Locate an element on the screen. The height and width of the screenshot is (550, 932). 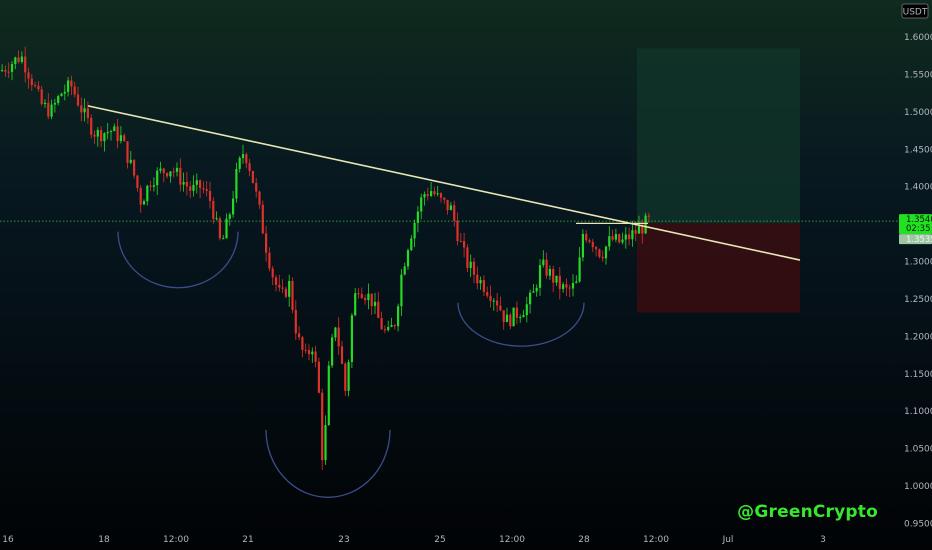
currency-box is located at coordinates (915, 11).